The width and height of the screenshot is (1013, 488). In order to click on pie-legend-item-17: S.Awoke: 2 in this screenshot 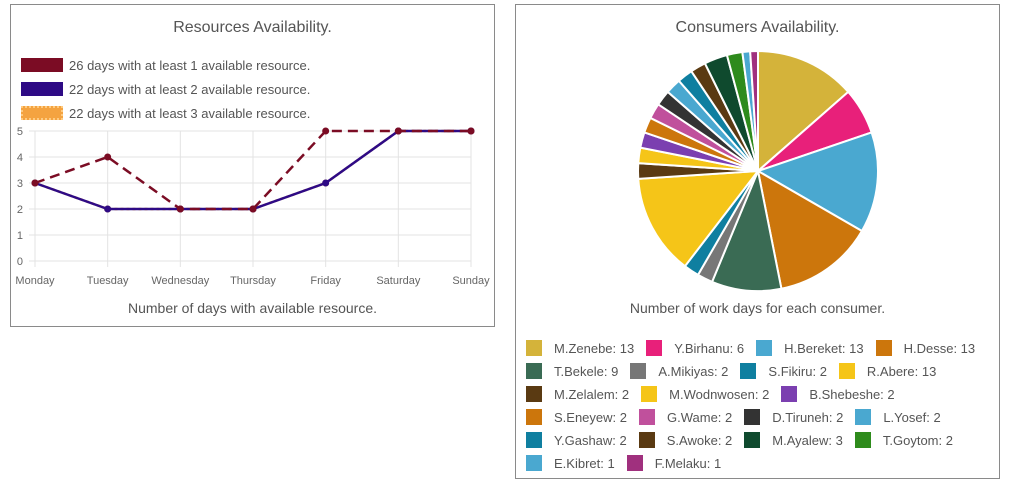, I will do `click(685, 440)`.